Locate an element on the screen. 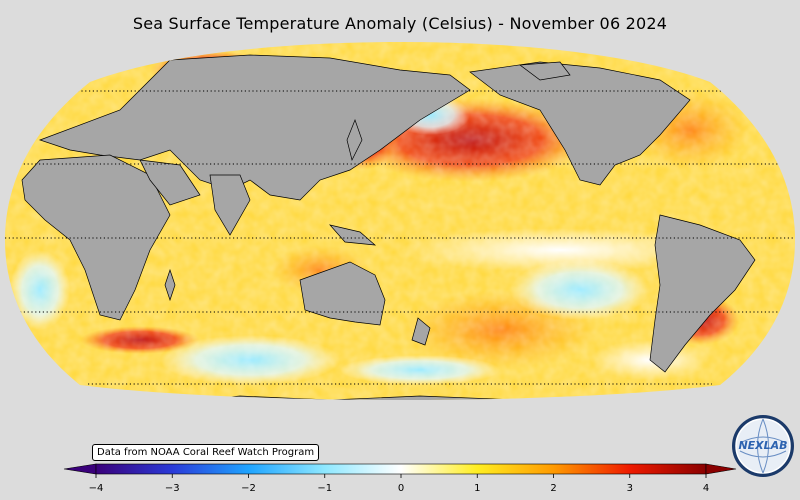 The height and width of the screenshot is (500, 800). colorbar-tick-label: 0 is located at coordinates (401, 488).